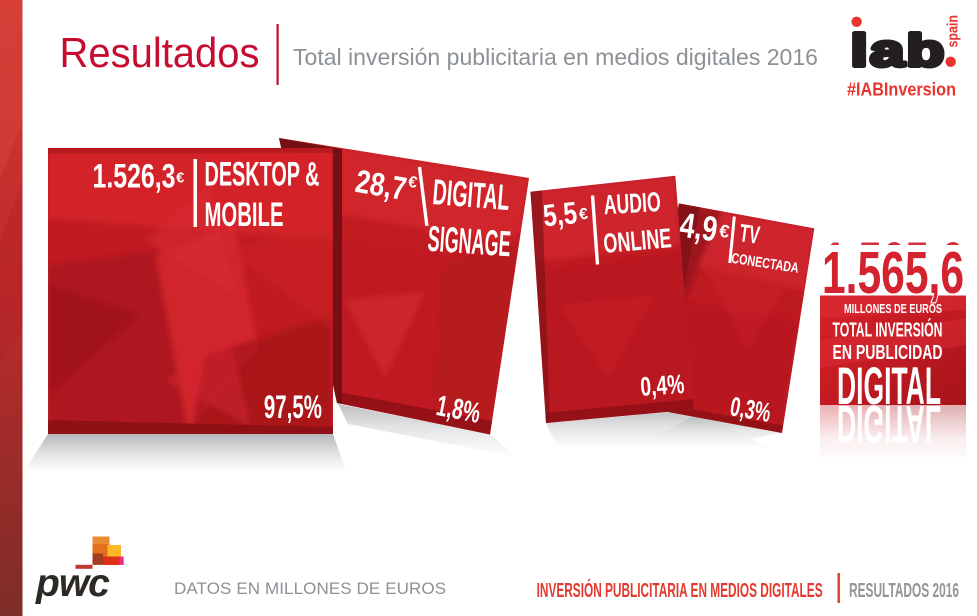 The width and height of the screenshot is (977, 616). What do you see at coordinates (893, 273) in the screenshot?
I see `svg-text: 1.565,6` at bounding box center [893, 273].